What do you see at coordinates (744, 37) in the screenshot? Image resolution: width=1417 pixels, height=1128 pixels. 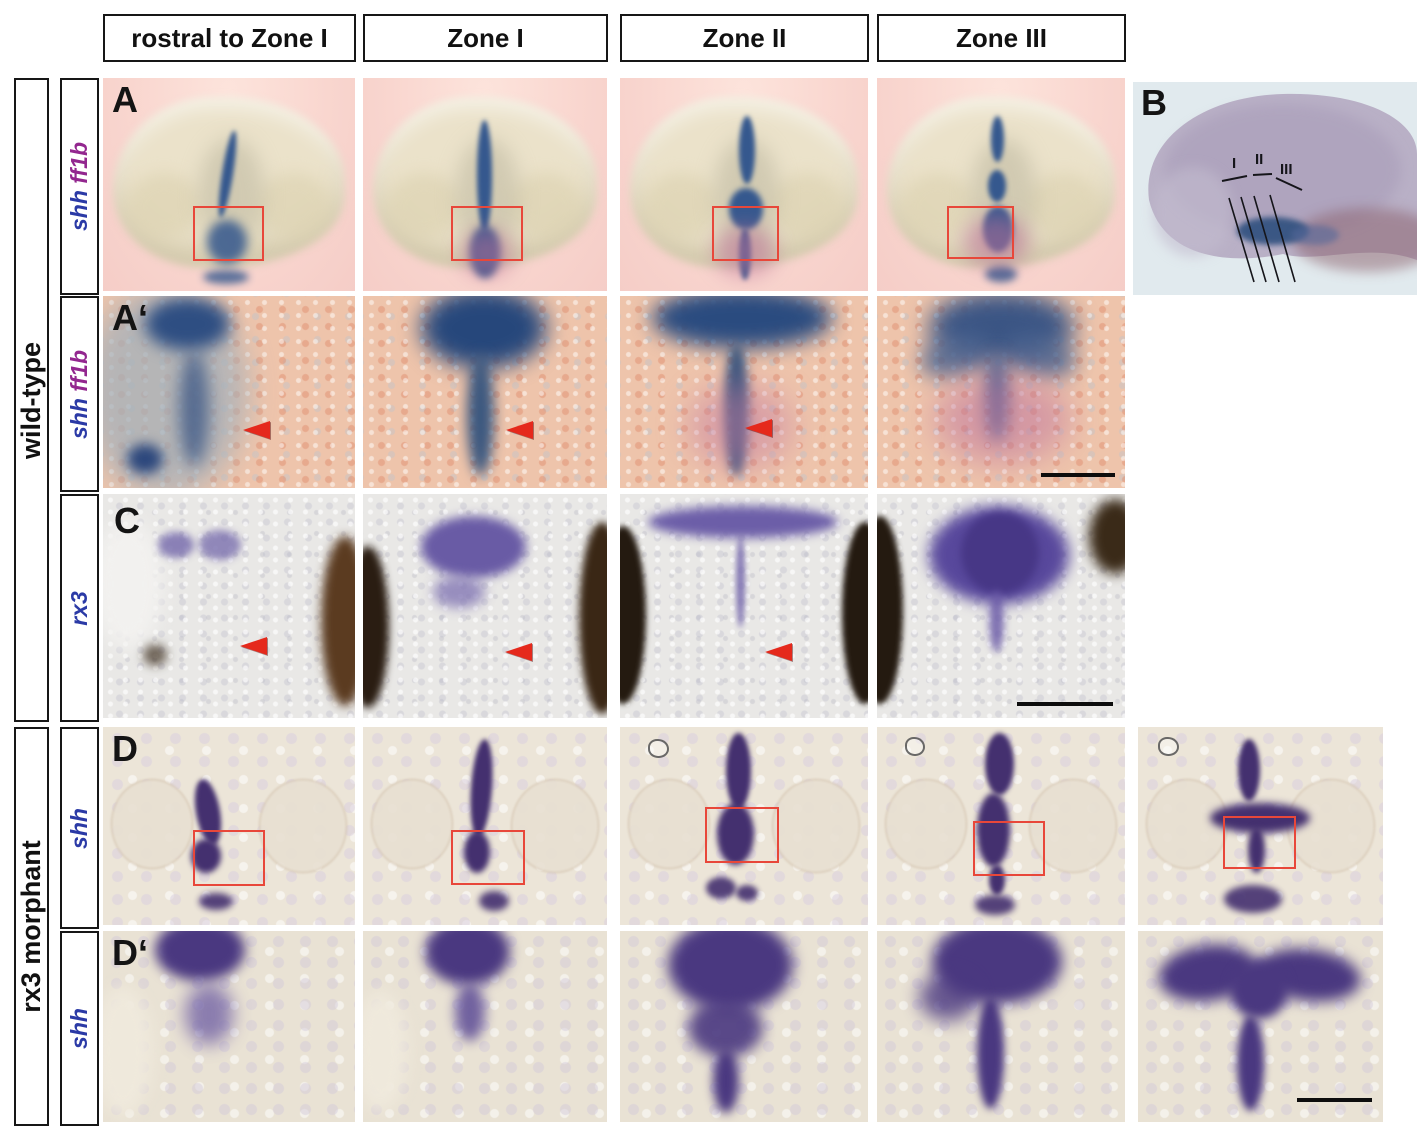 I see `column-header-label: Zone II` at bounding box center [744, 37].